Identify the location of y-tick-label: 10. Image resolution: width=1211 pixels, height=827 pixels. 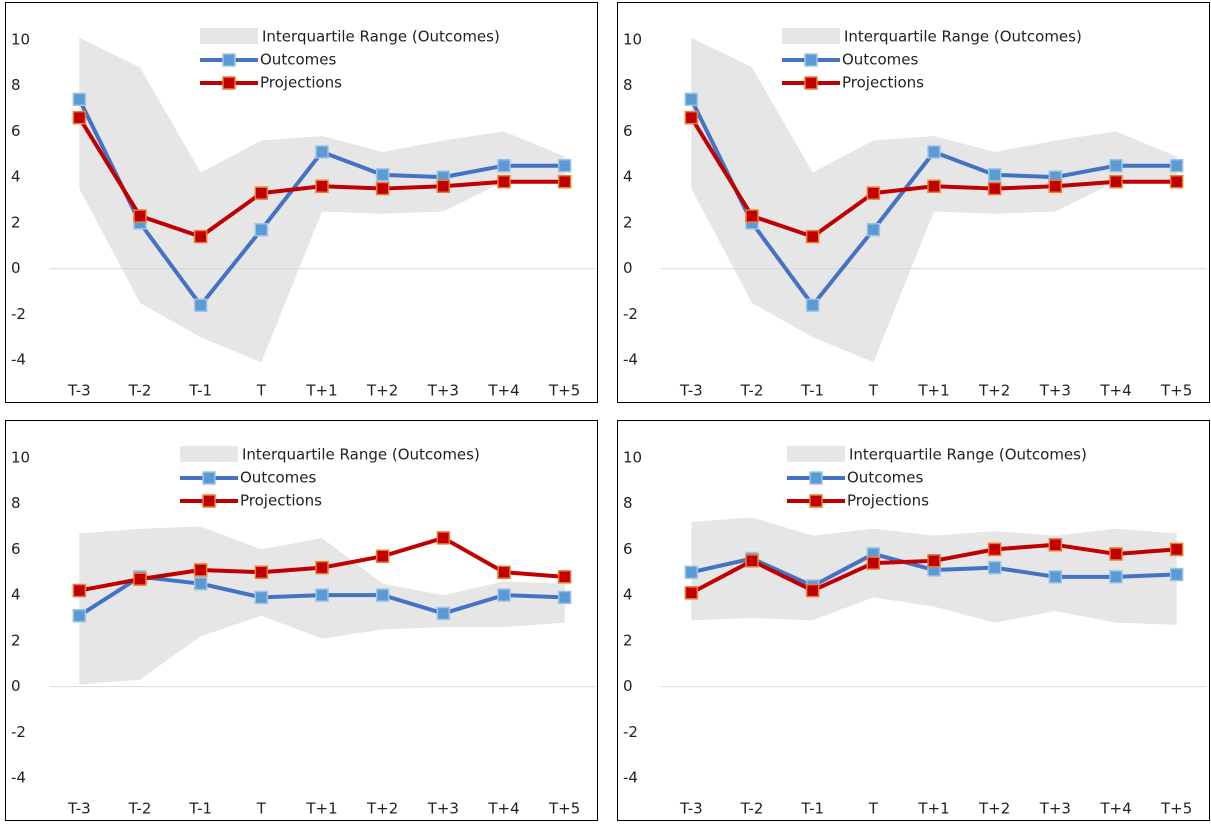
(20, 39).